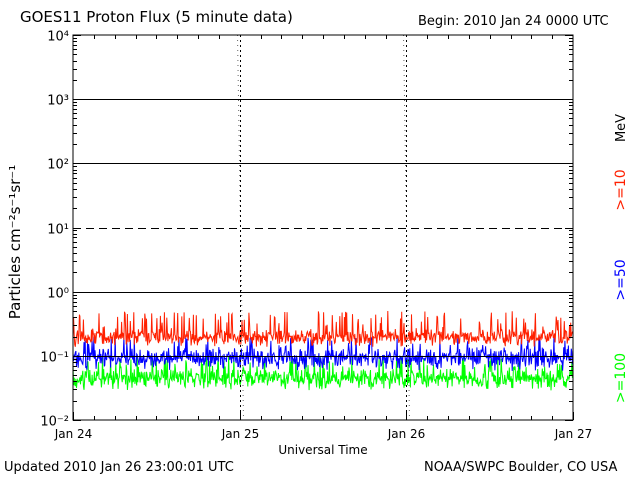  I want to click on y-tick-label-0: 10⁴, so click(58, 37).